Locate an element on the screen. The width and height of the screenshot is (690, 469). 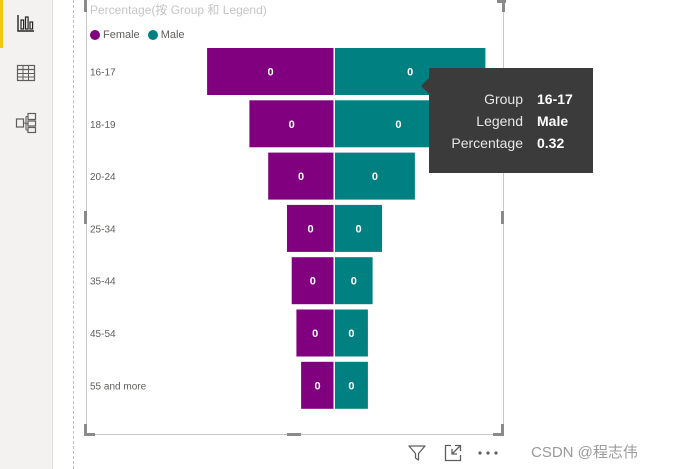
chart-legend: Female Male is located at coordinates (139, 35).